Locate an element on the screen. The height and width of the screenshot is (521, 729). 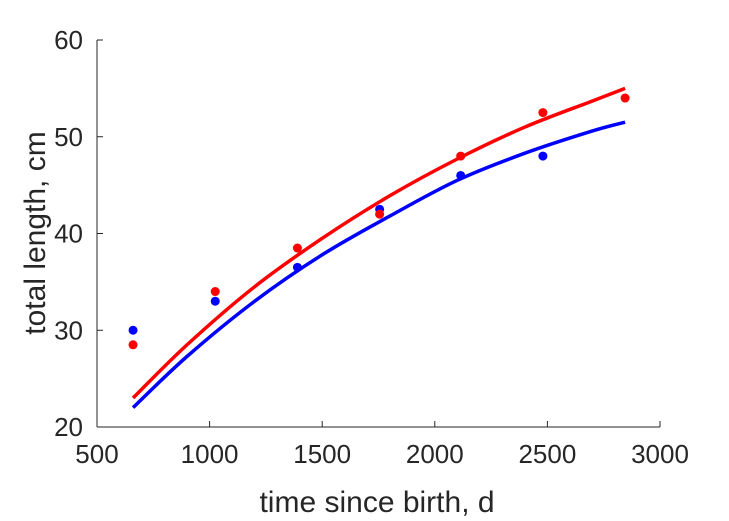
y-tick-label: 50 is located at coordinates (68, 137).